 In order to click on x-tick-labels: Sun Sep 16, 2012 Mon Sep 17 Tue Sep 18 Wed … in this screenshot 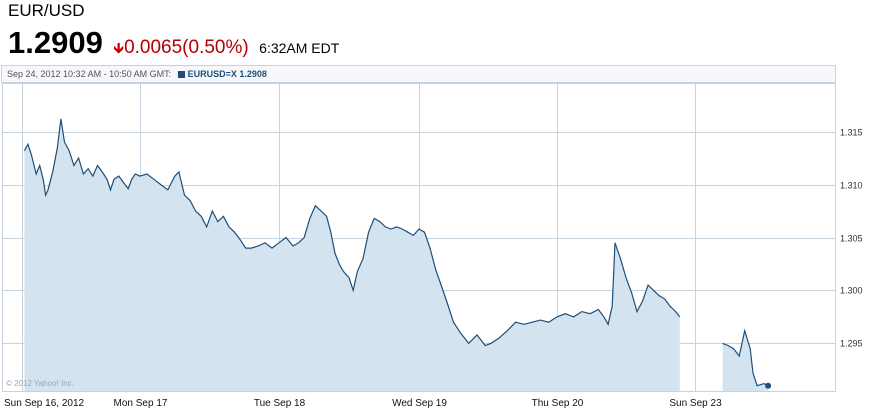, I will do `click(363, 403)`.